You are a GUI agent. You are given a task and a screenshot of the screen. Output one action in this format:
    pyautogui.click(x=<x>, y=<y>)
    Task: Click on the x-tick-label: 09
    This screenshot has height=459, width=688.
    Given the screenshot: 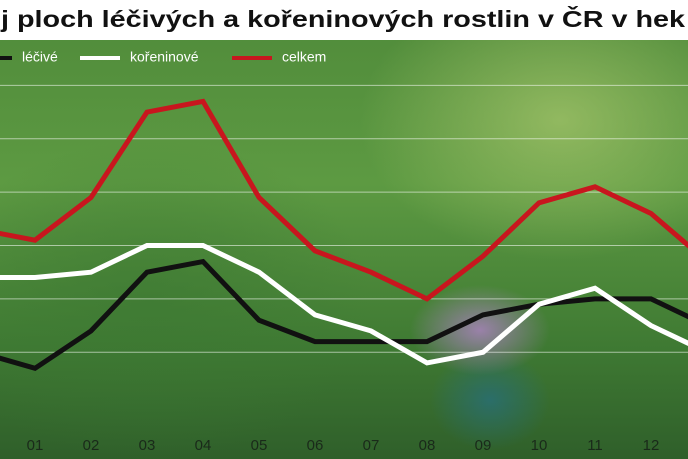 What is the action you would take?
    pyautogui.click(x=483, y=445)
    